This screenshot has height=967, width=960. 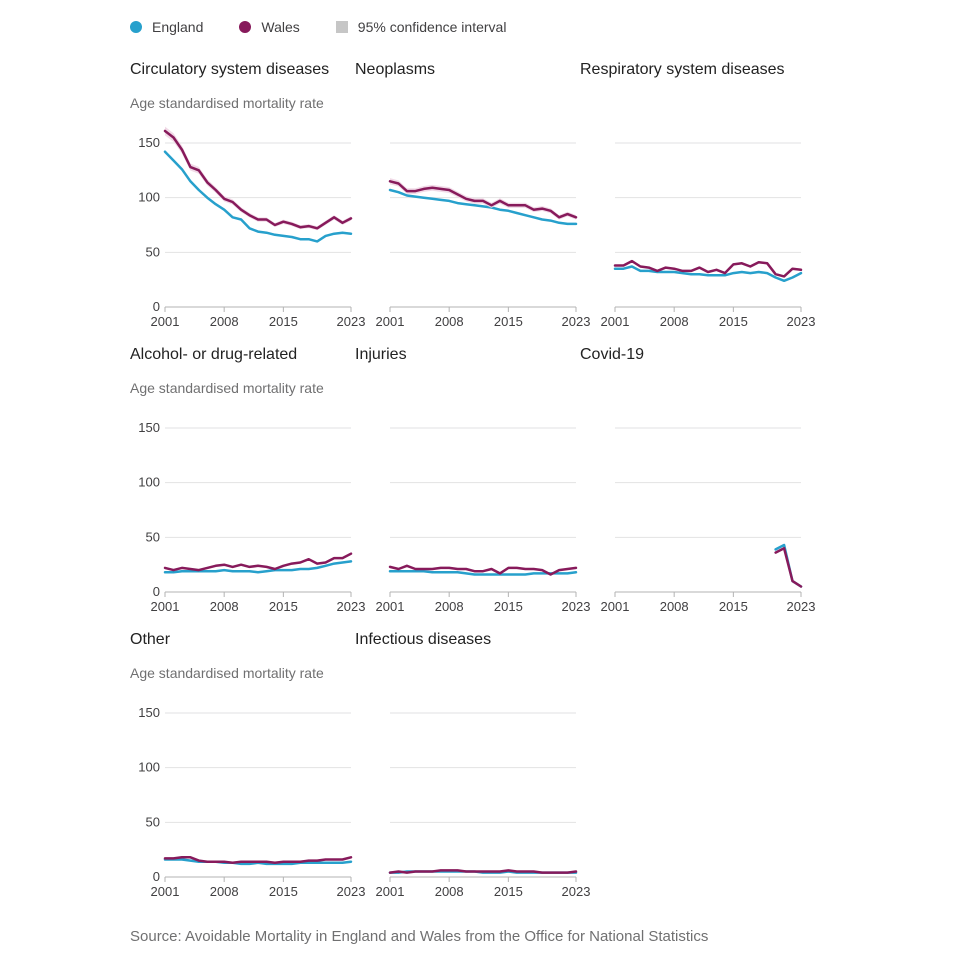 I want to click on legend-item-wales: Wales, so click(x=269, y=27).